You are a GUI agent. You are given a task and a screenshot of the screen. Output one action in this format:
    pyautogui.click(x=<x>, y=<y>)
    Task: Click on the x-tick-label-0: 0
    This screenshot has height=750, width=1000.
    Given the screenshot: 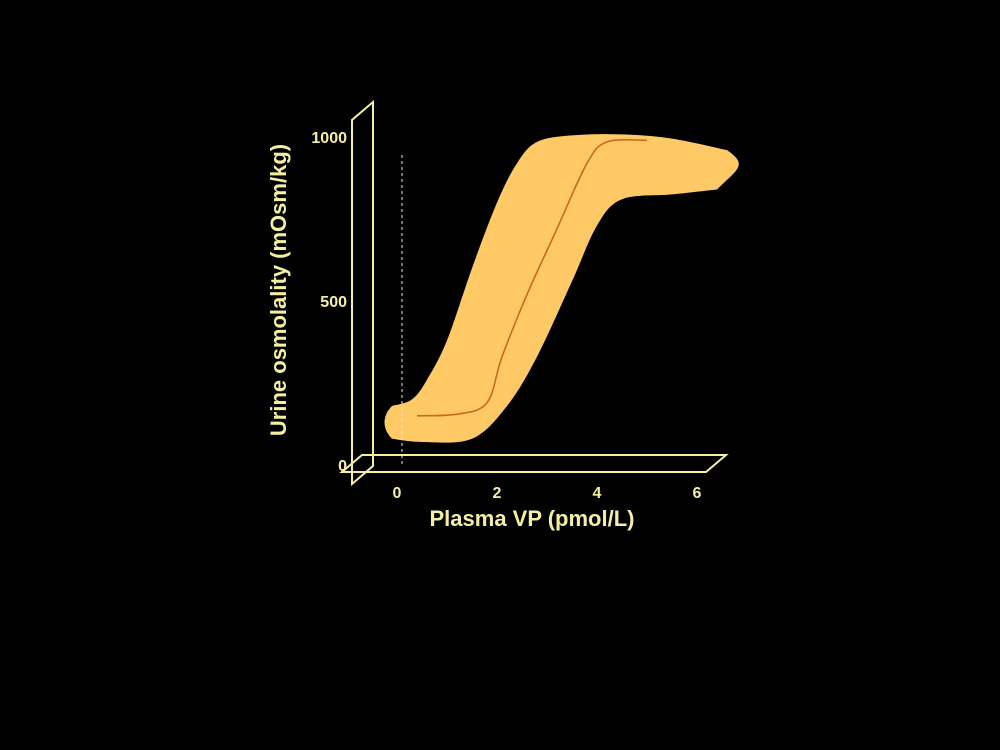 What is the action you would take?
    pyautogui.click(x=397, y=493)
    